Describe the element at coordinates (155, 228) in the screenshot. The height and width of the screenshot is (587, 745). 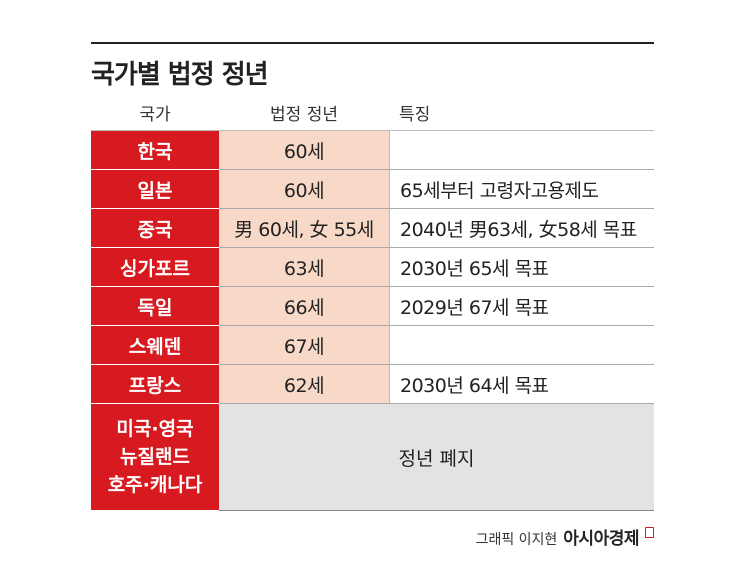
I see `country-cell: 중국` at that location.